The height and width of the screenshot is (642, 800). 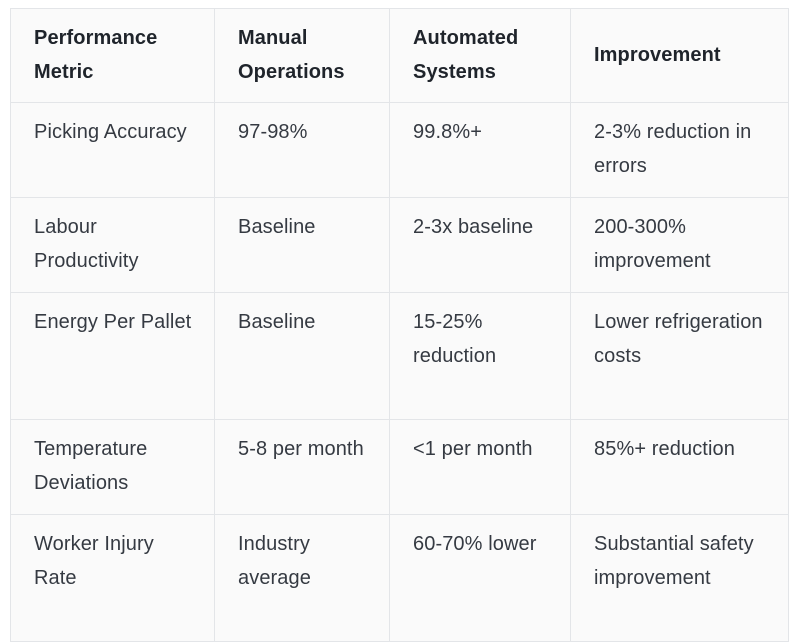 What do you see at coordinates (302, 55) in the screenshot?
I see `header-manual-operations: Manual Operations` at bounding box center [302, 55].